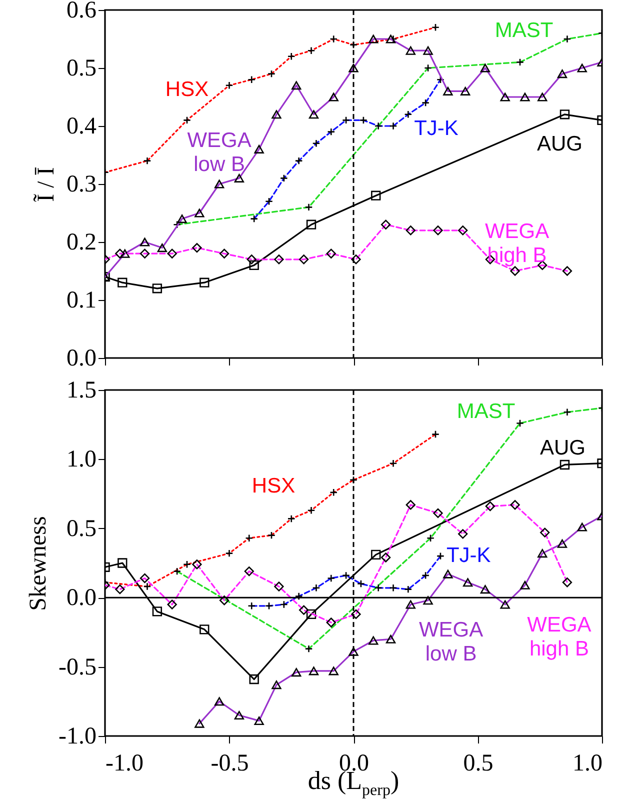 This screenshot has height=805, width=626. I want to click on y-tick-label: 0.3, so click(81, 185).